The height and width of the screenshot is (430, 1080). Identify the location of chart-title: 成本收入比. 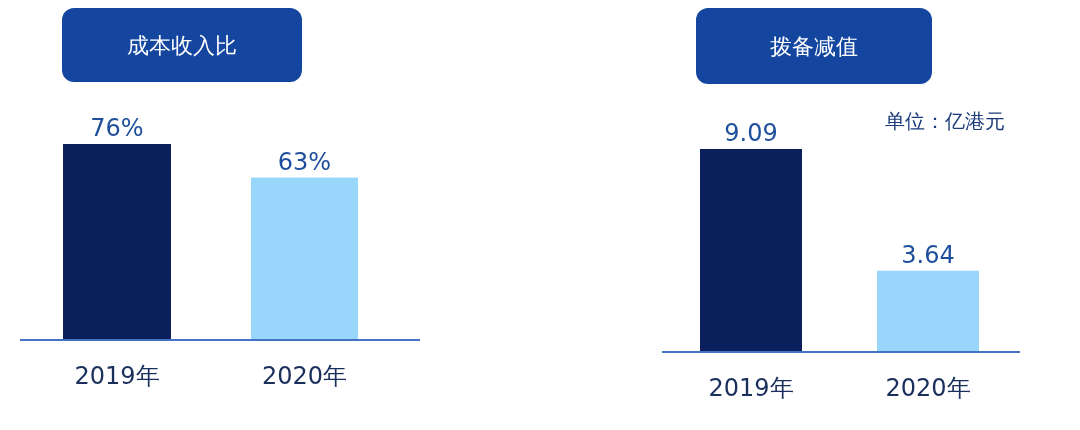
(182, 45).